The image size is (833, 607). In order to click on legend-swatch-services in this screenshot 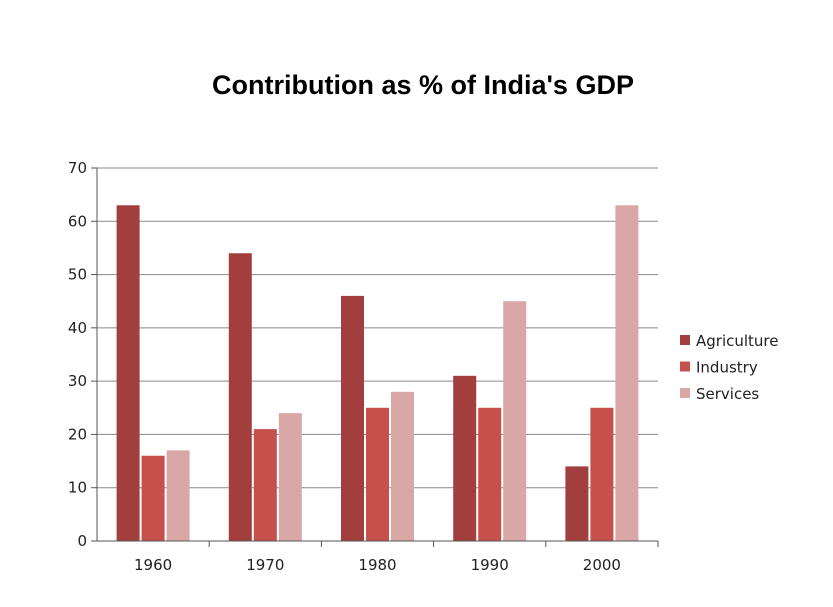, I will do `click(685, 393)`.